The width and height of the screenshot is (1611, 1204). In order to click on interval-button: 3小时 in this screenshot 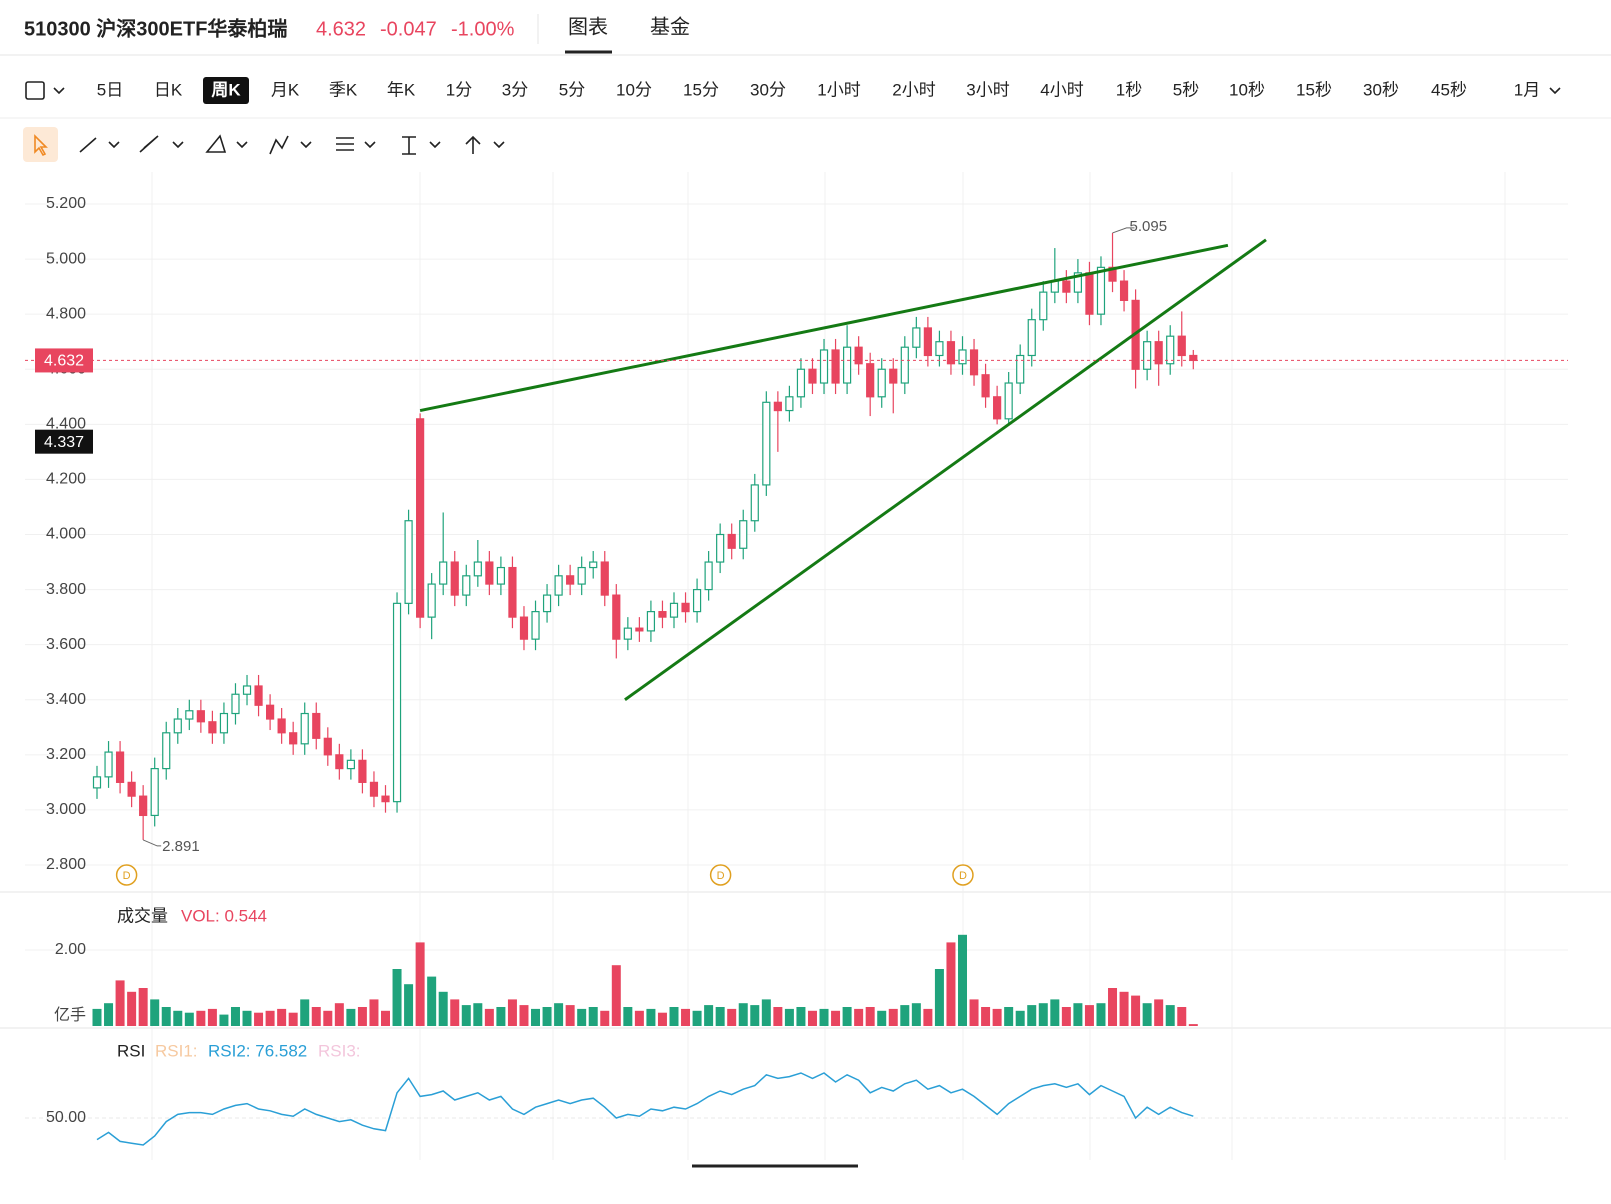, I will do `click(987, 89)`.